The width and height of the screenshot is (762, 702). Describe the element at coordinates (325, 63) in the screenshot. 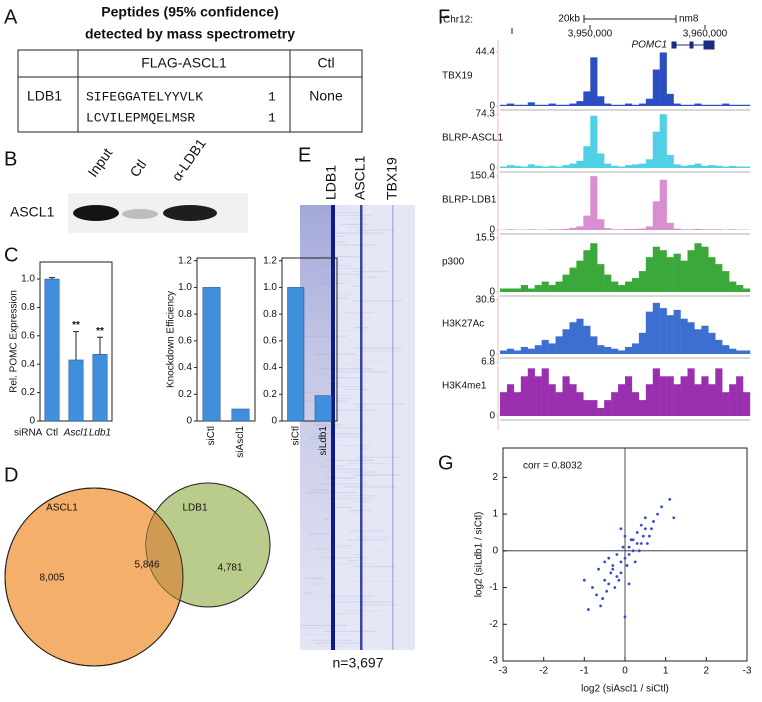

I see `column-header: Ctl` at that location.